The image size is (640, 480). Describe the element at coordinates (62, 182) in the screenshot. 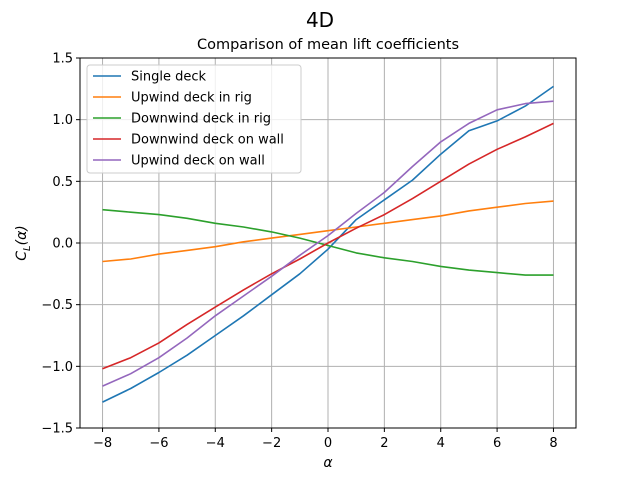

I see `y-tick-label: 0.5` at that location.